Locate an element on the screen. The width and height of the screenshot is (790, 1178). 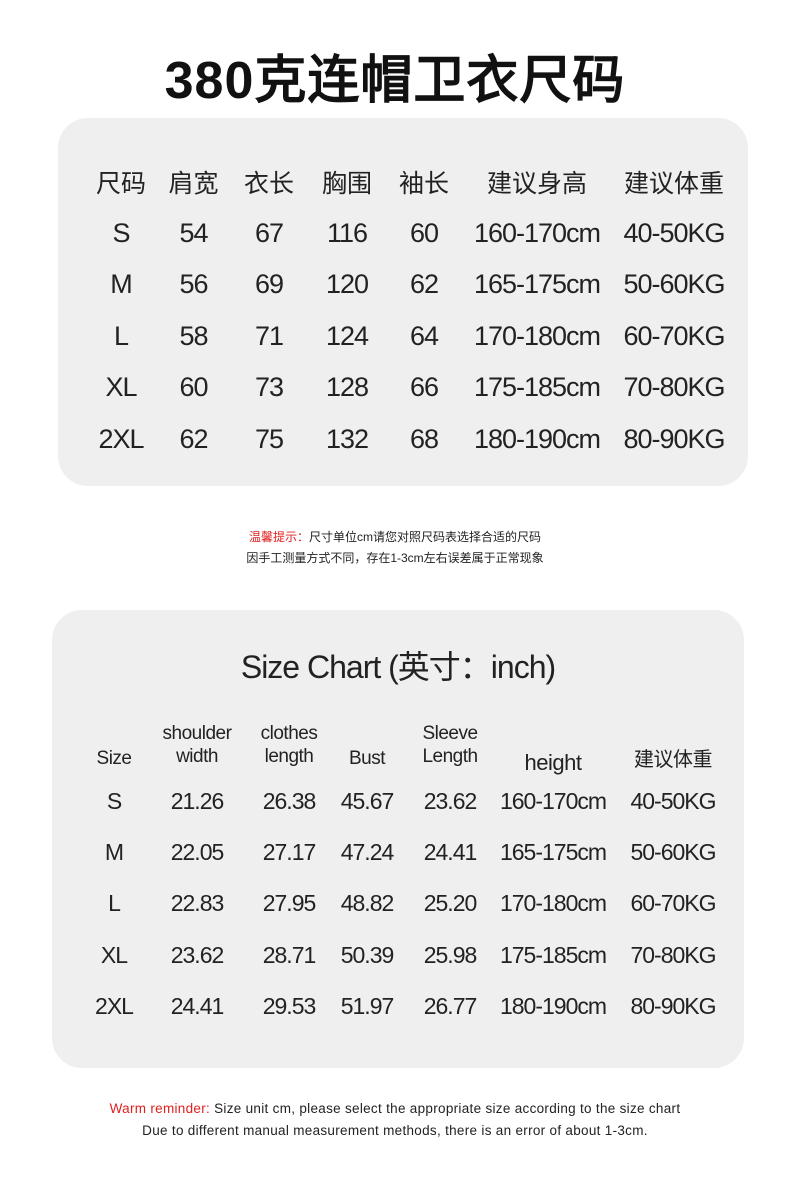
table-cell: 58 is located at coordinates (193, 335).